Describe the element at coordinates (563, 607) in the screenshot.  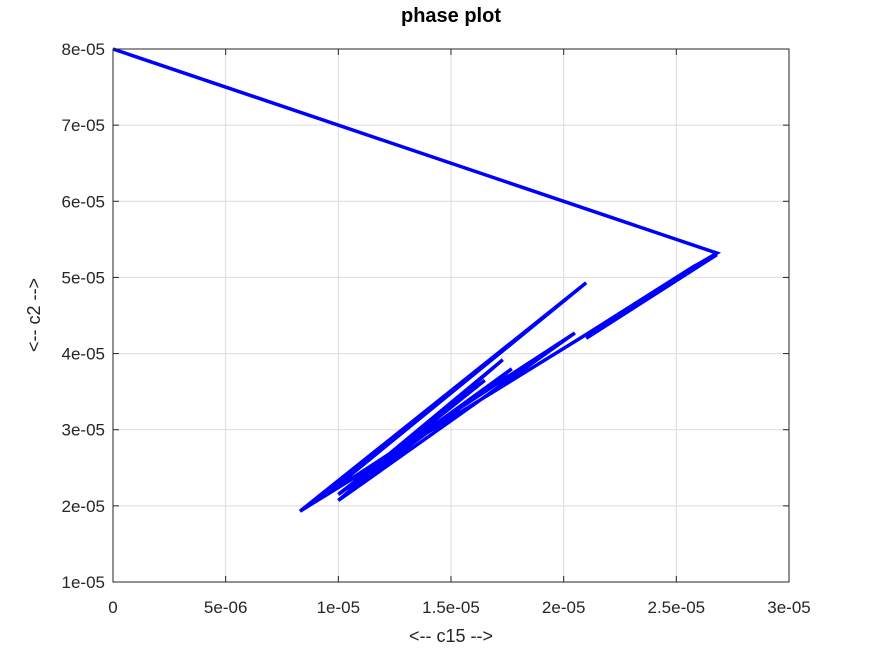
I see `x-tick-label: 2e-05` at that location.